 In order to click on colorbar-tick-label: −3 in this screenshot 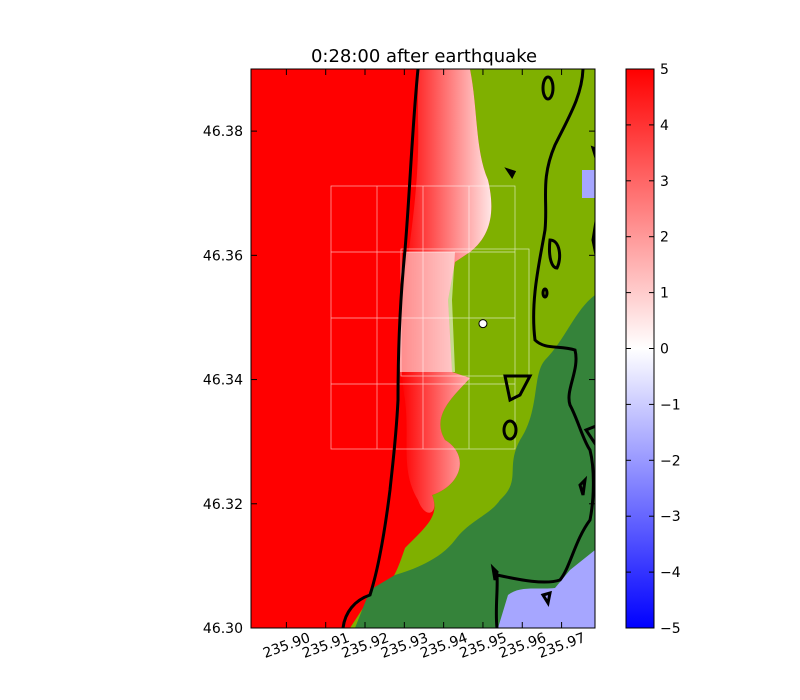, I will do `click(670, 517)`.